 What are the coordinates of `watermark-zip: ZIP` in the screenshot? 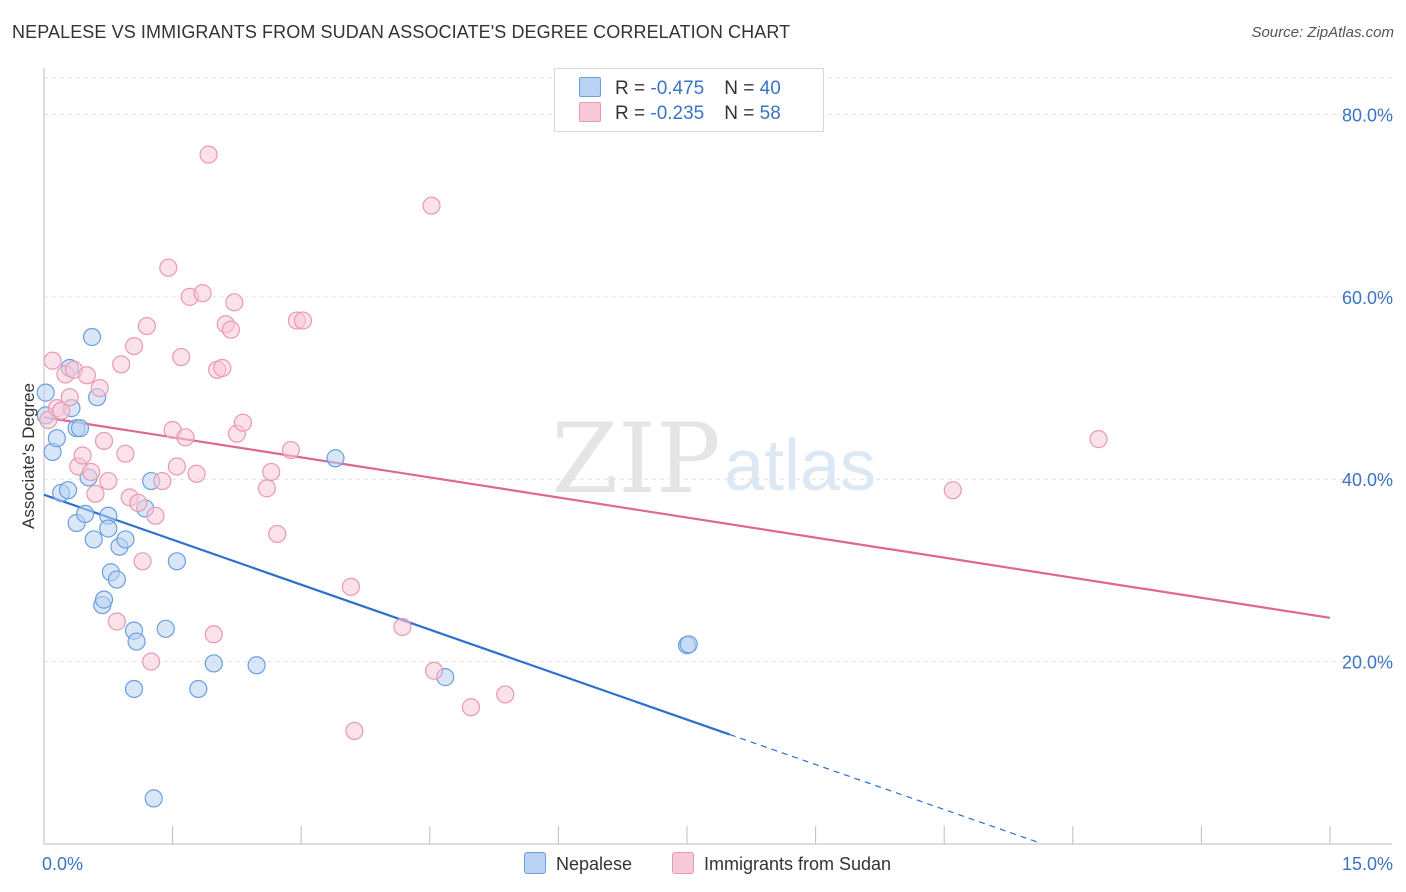 It's located at (635, 459).